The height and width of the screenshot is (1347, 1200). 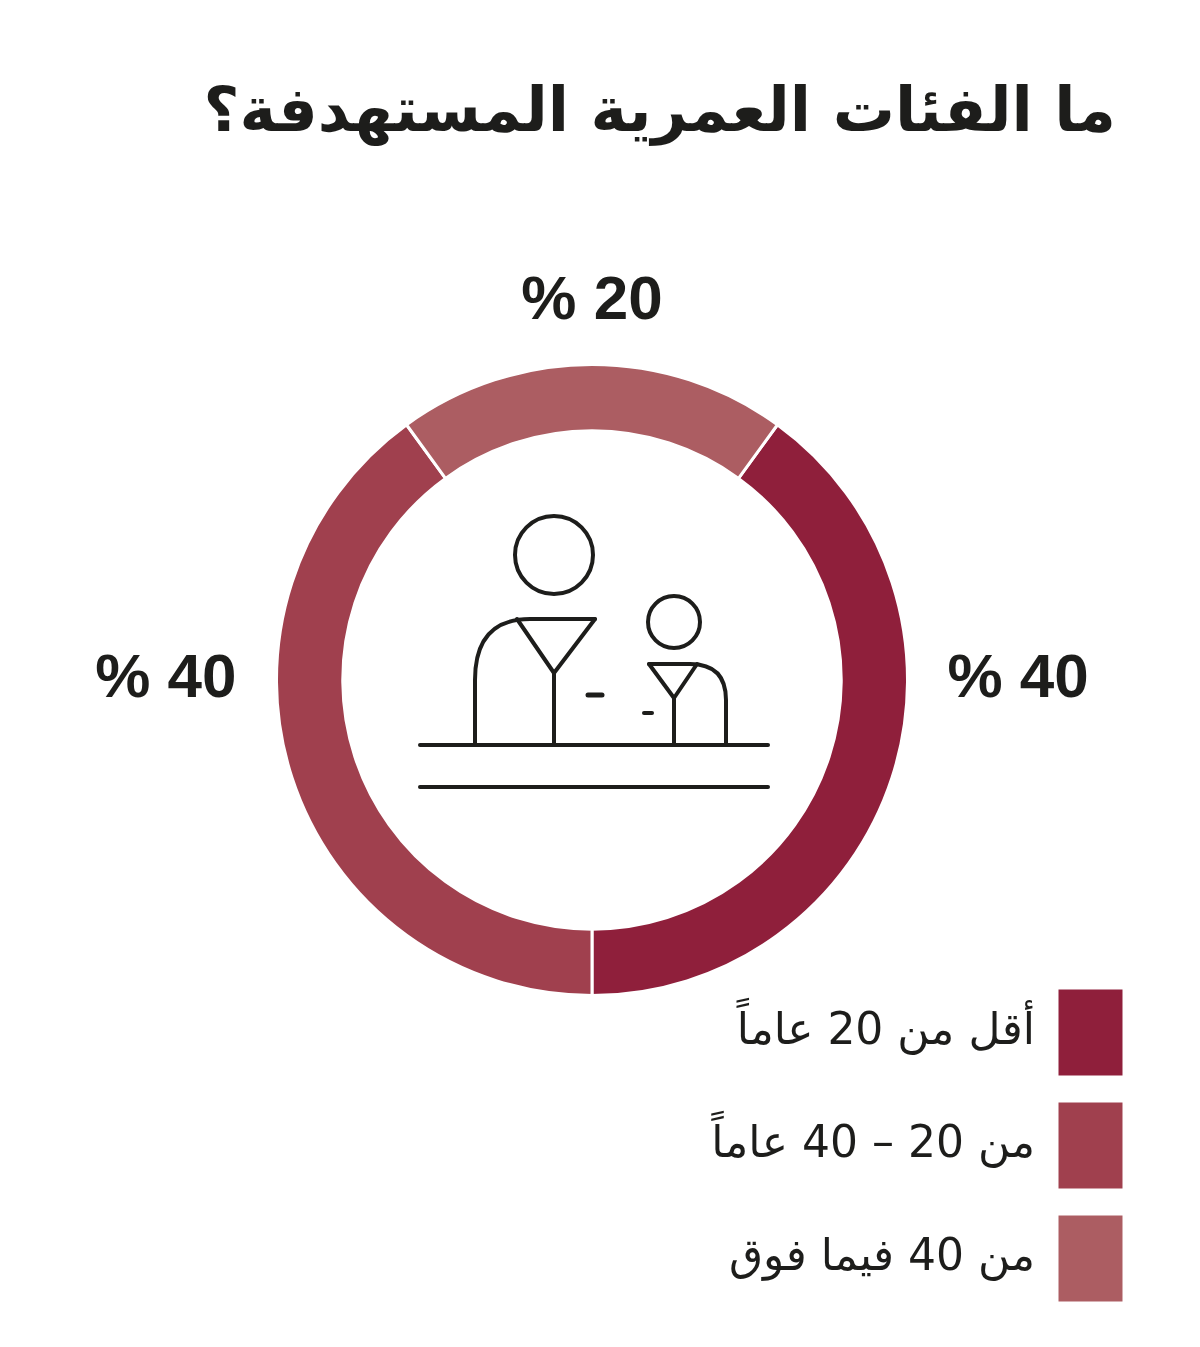 What do you see at coordinates (885, 1026) in the screenshot?
I see `legend-label: أقل من 20 عاماً` at bounding box center [885, 1026].